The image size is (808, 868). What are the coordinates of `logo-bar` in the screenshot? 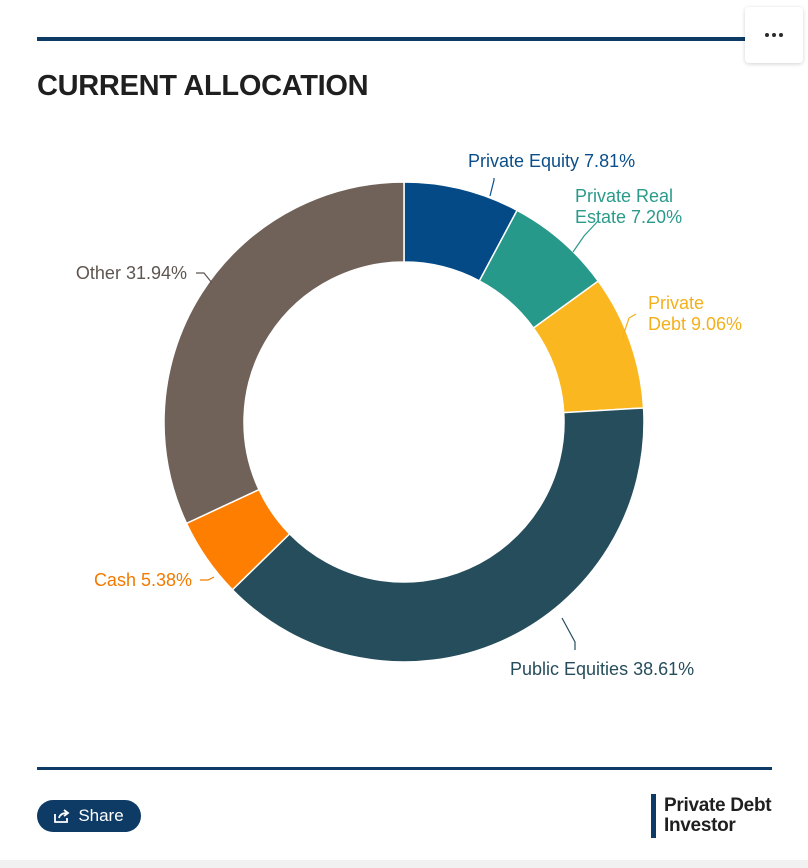 It's located at (653, 816).